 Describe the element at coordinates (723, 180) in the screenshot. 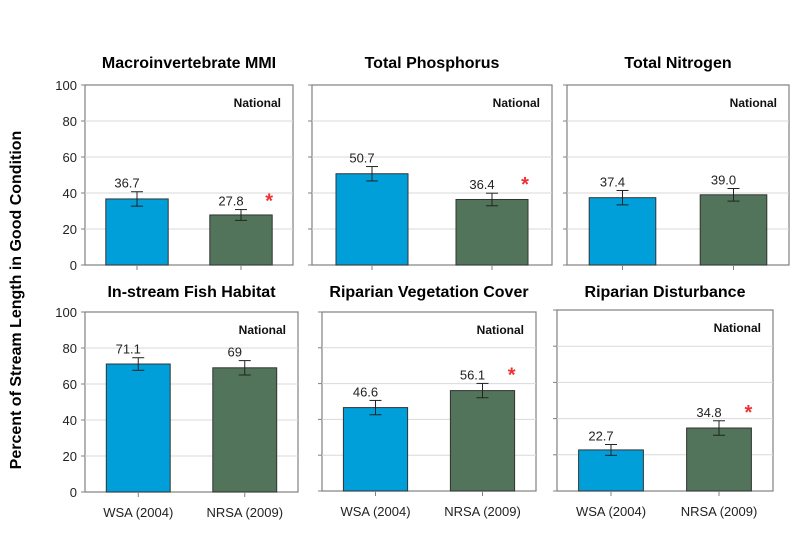

I see `data-label: 39.0` at that location.